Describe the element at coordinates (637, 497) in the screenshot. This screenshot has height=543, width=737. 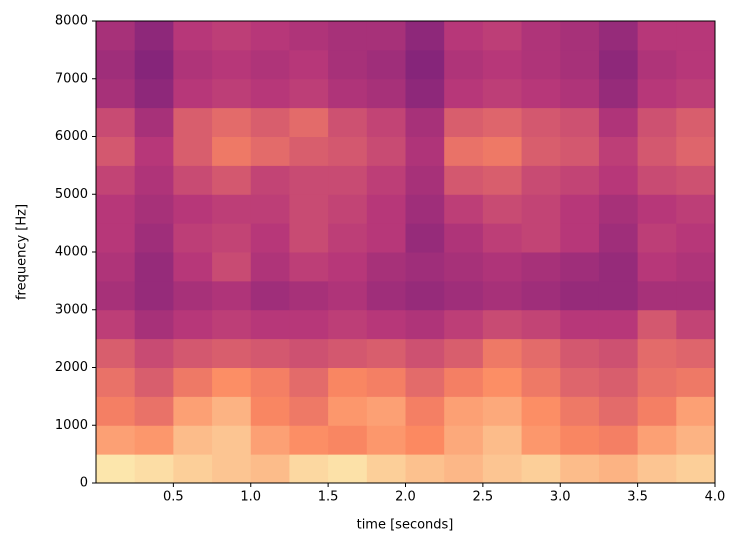
I see `x-tick-label: 3.5` at that location.